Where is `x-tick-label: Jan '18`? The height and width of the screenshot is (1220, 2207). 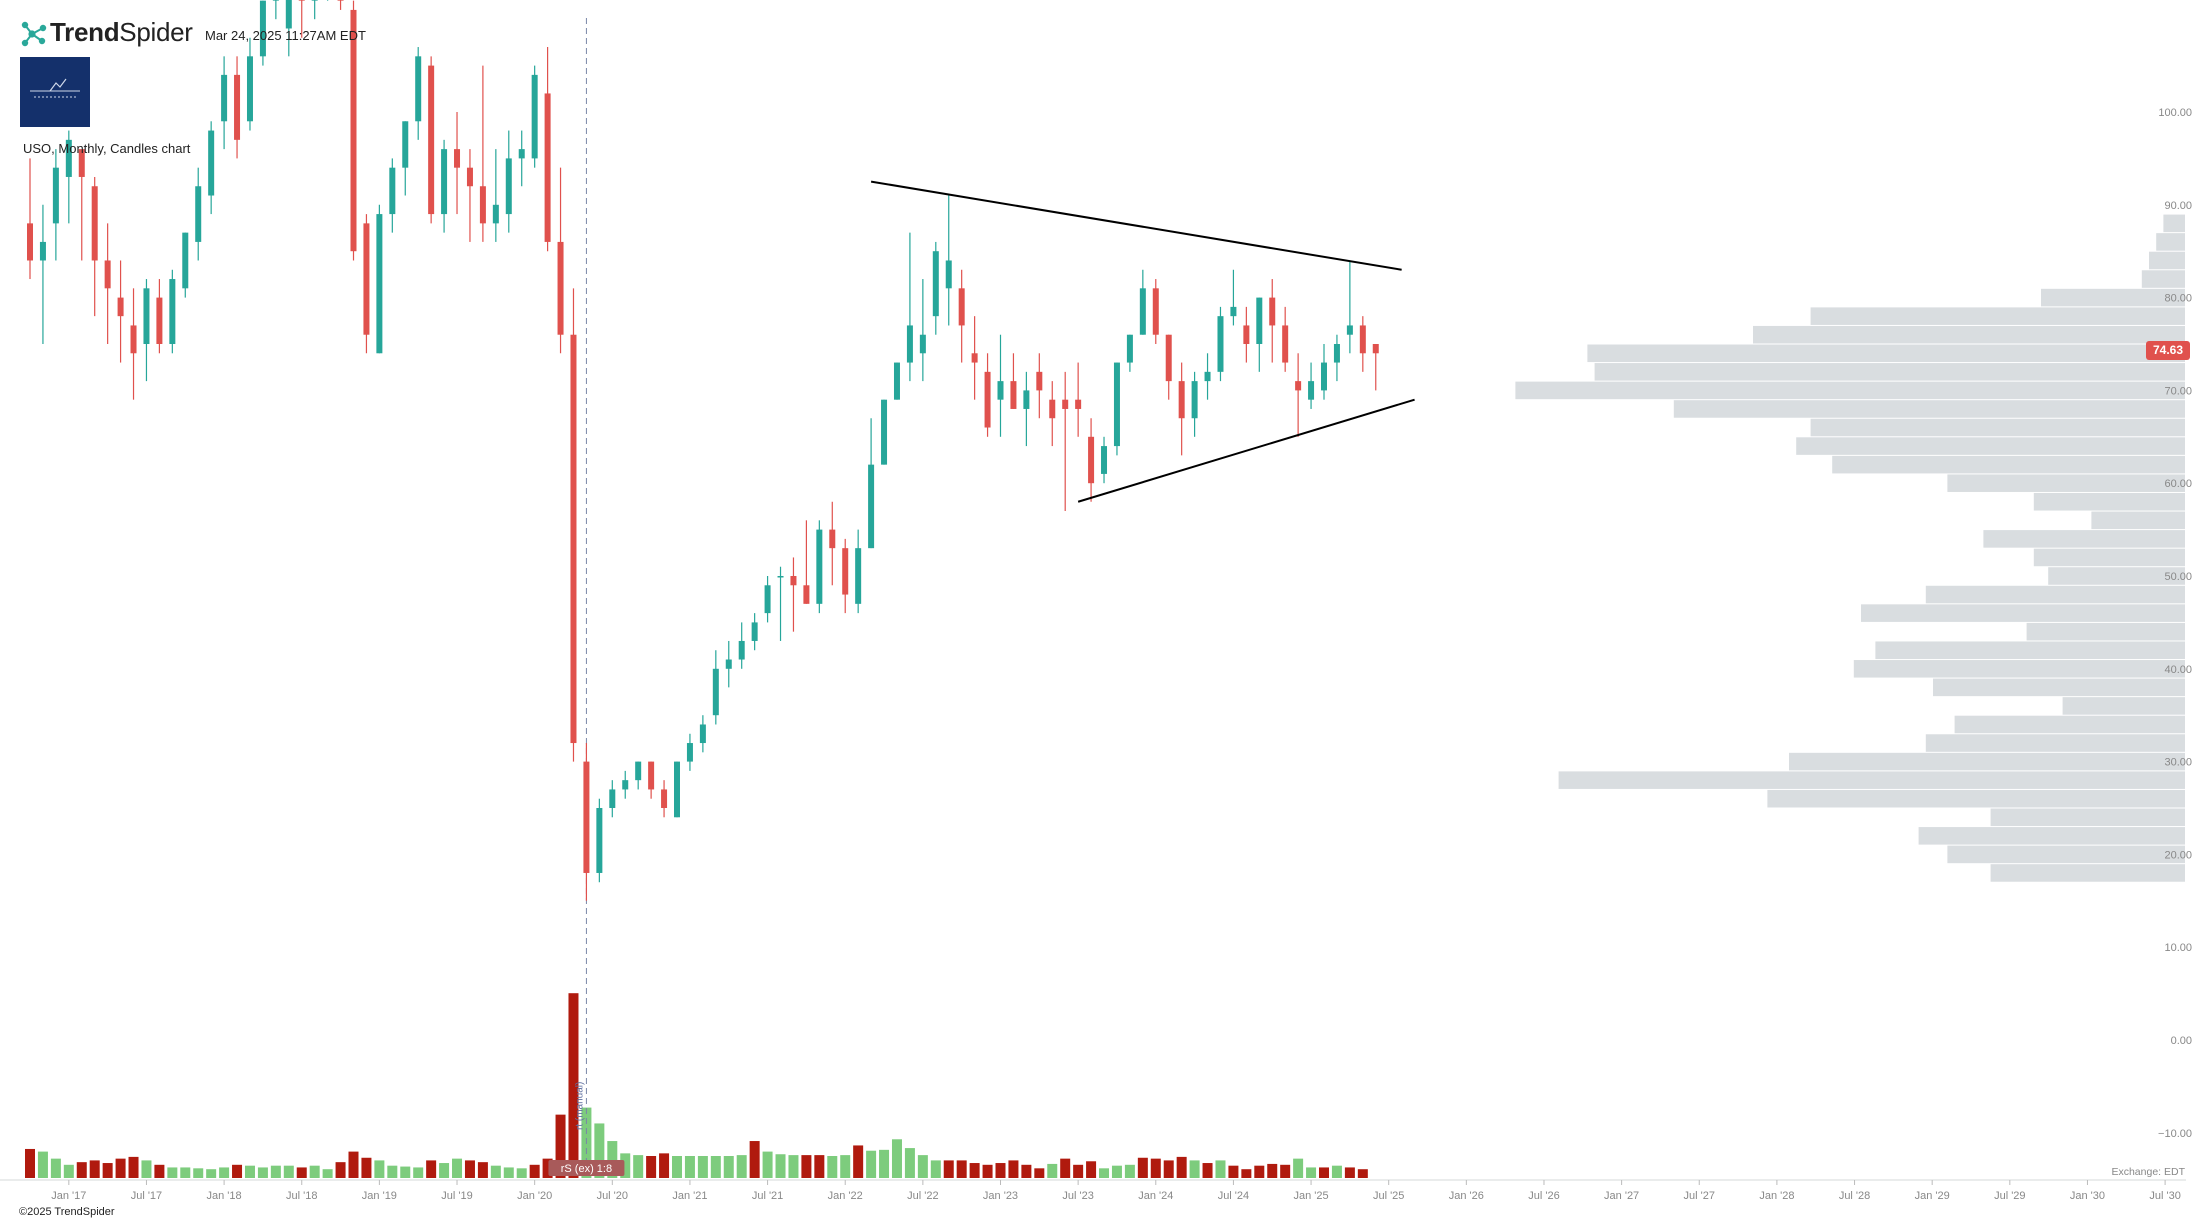
x-tick-label: Jan '18 is located at coordinates (224, 1196).